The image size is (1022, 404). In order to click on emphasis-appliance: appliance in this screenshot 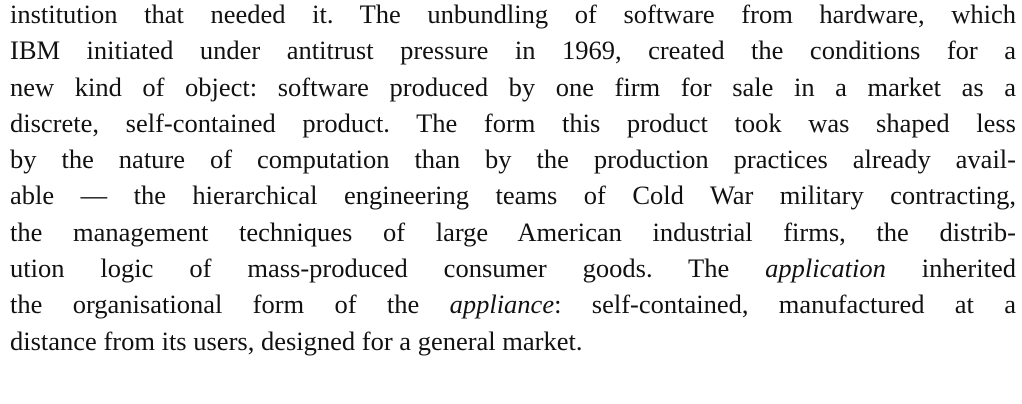, I will do `click(502, 304)`.